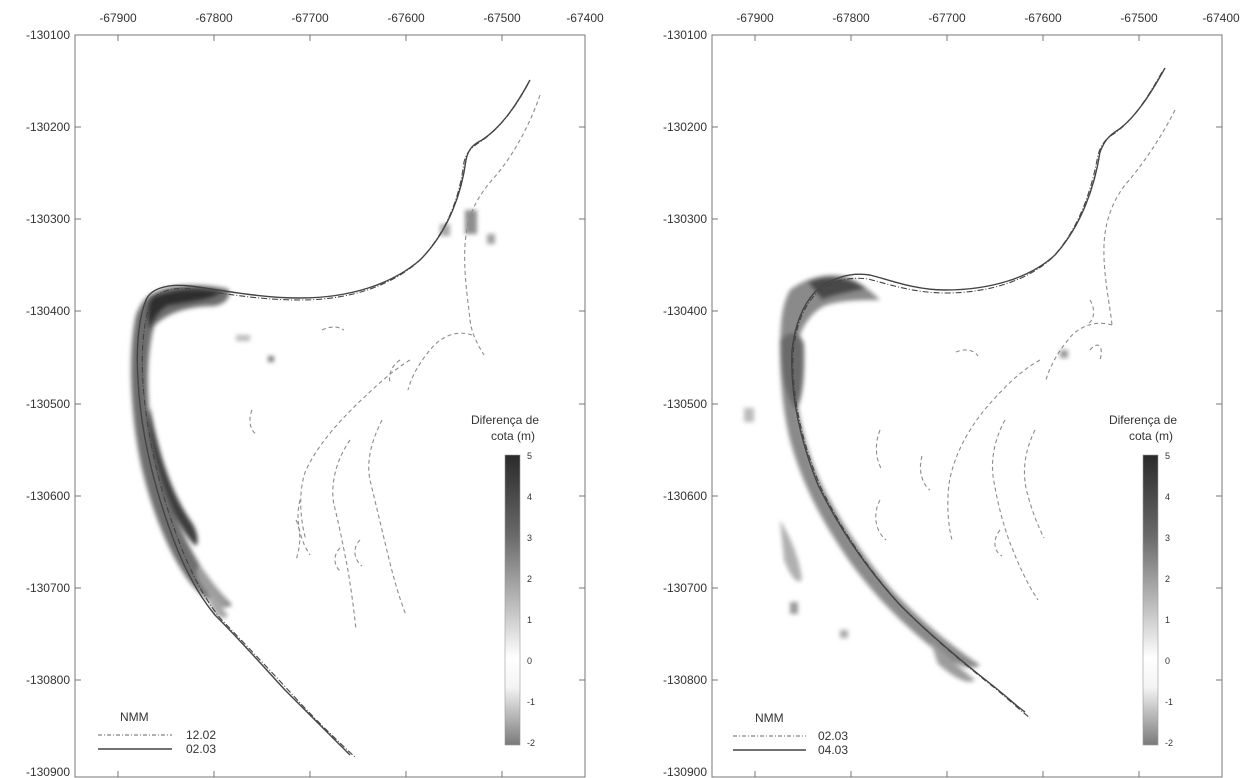  Describe the element at coordinates (201, 735) in the screenshot. I see `legend-label: 12.02` at that location.